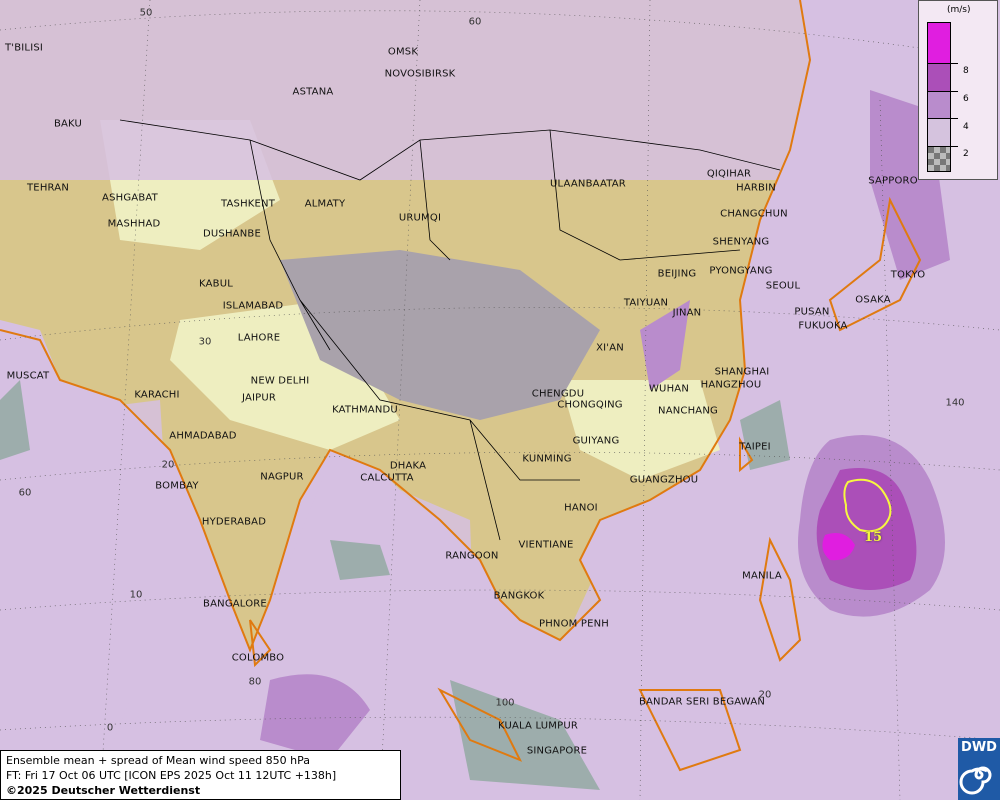 This screenshot has height=800, width=1000. What do you see at coordinates (505, 703) in the screenshot?
I see `grid-label: 100` at bounding box center [505, 703].